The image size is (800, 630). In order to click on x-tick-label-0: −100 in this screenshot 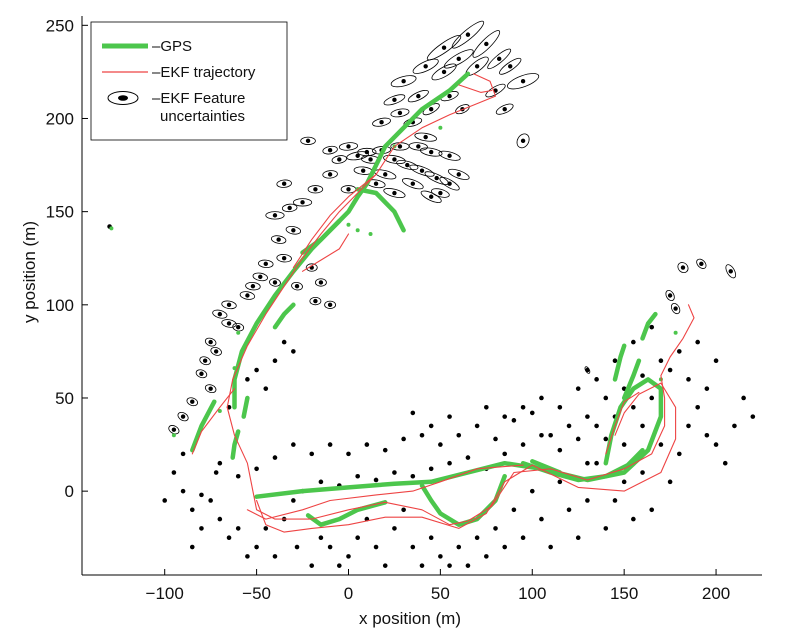, I will do `click(165, 593)`.